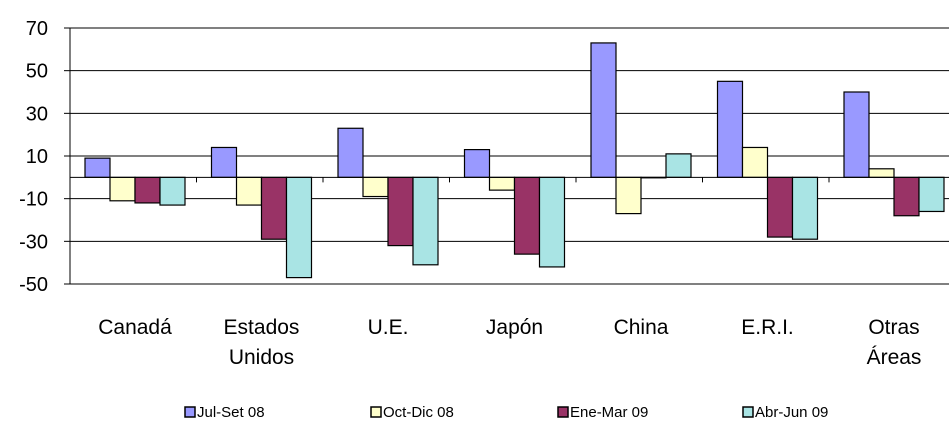 The image size is (949, 425). Describe the element at coordinates (37, 114) in the screenshot. I see `y-tick-label: 30` at that location.